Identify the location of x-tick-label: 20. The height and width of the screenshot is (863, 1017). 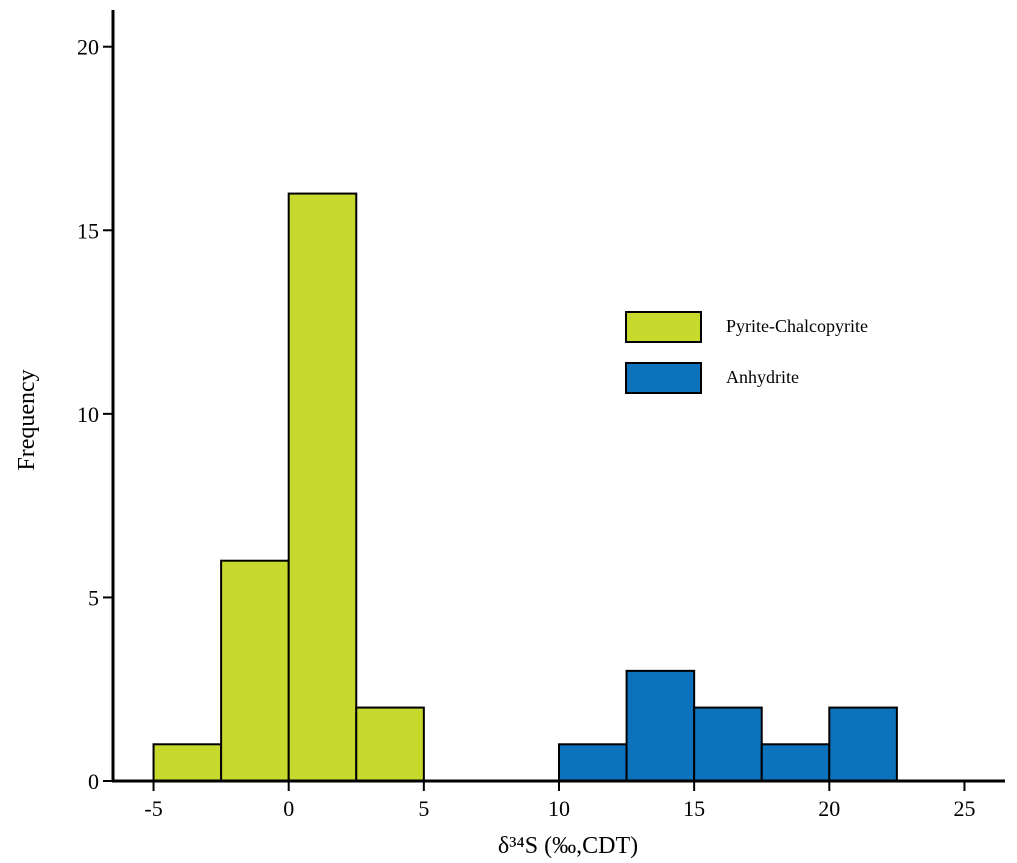
(829, 808).